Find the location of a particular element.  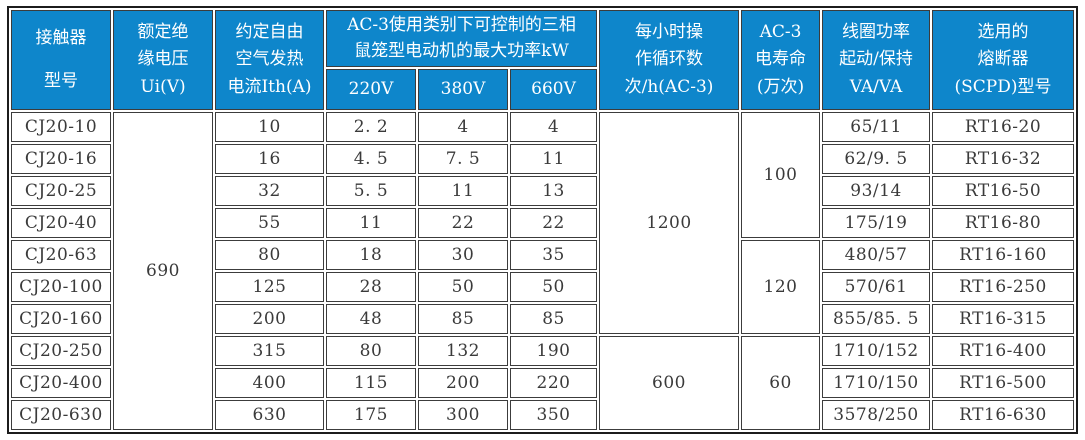

p660-cell: 50 is located at coordinates (554, 287).